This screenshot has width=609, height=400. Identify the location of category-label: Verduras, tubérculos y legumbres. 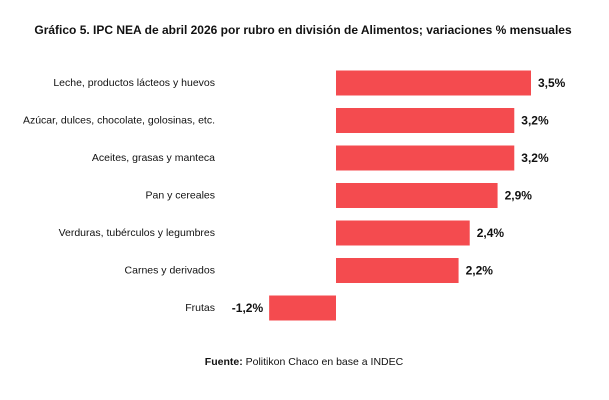
(137, 233).